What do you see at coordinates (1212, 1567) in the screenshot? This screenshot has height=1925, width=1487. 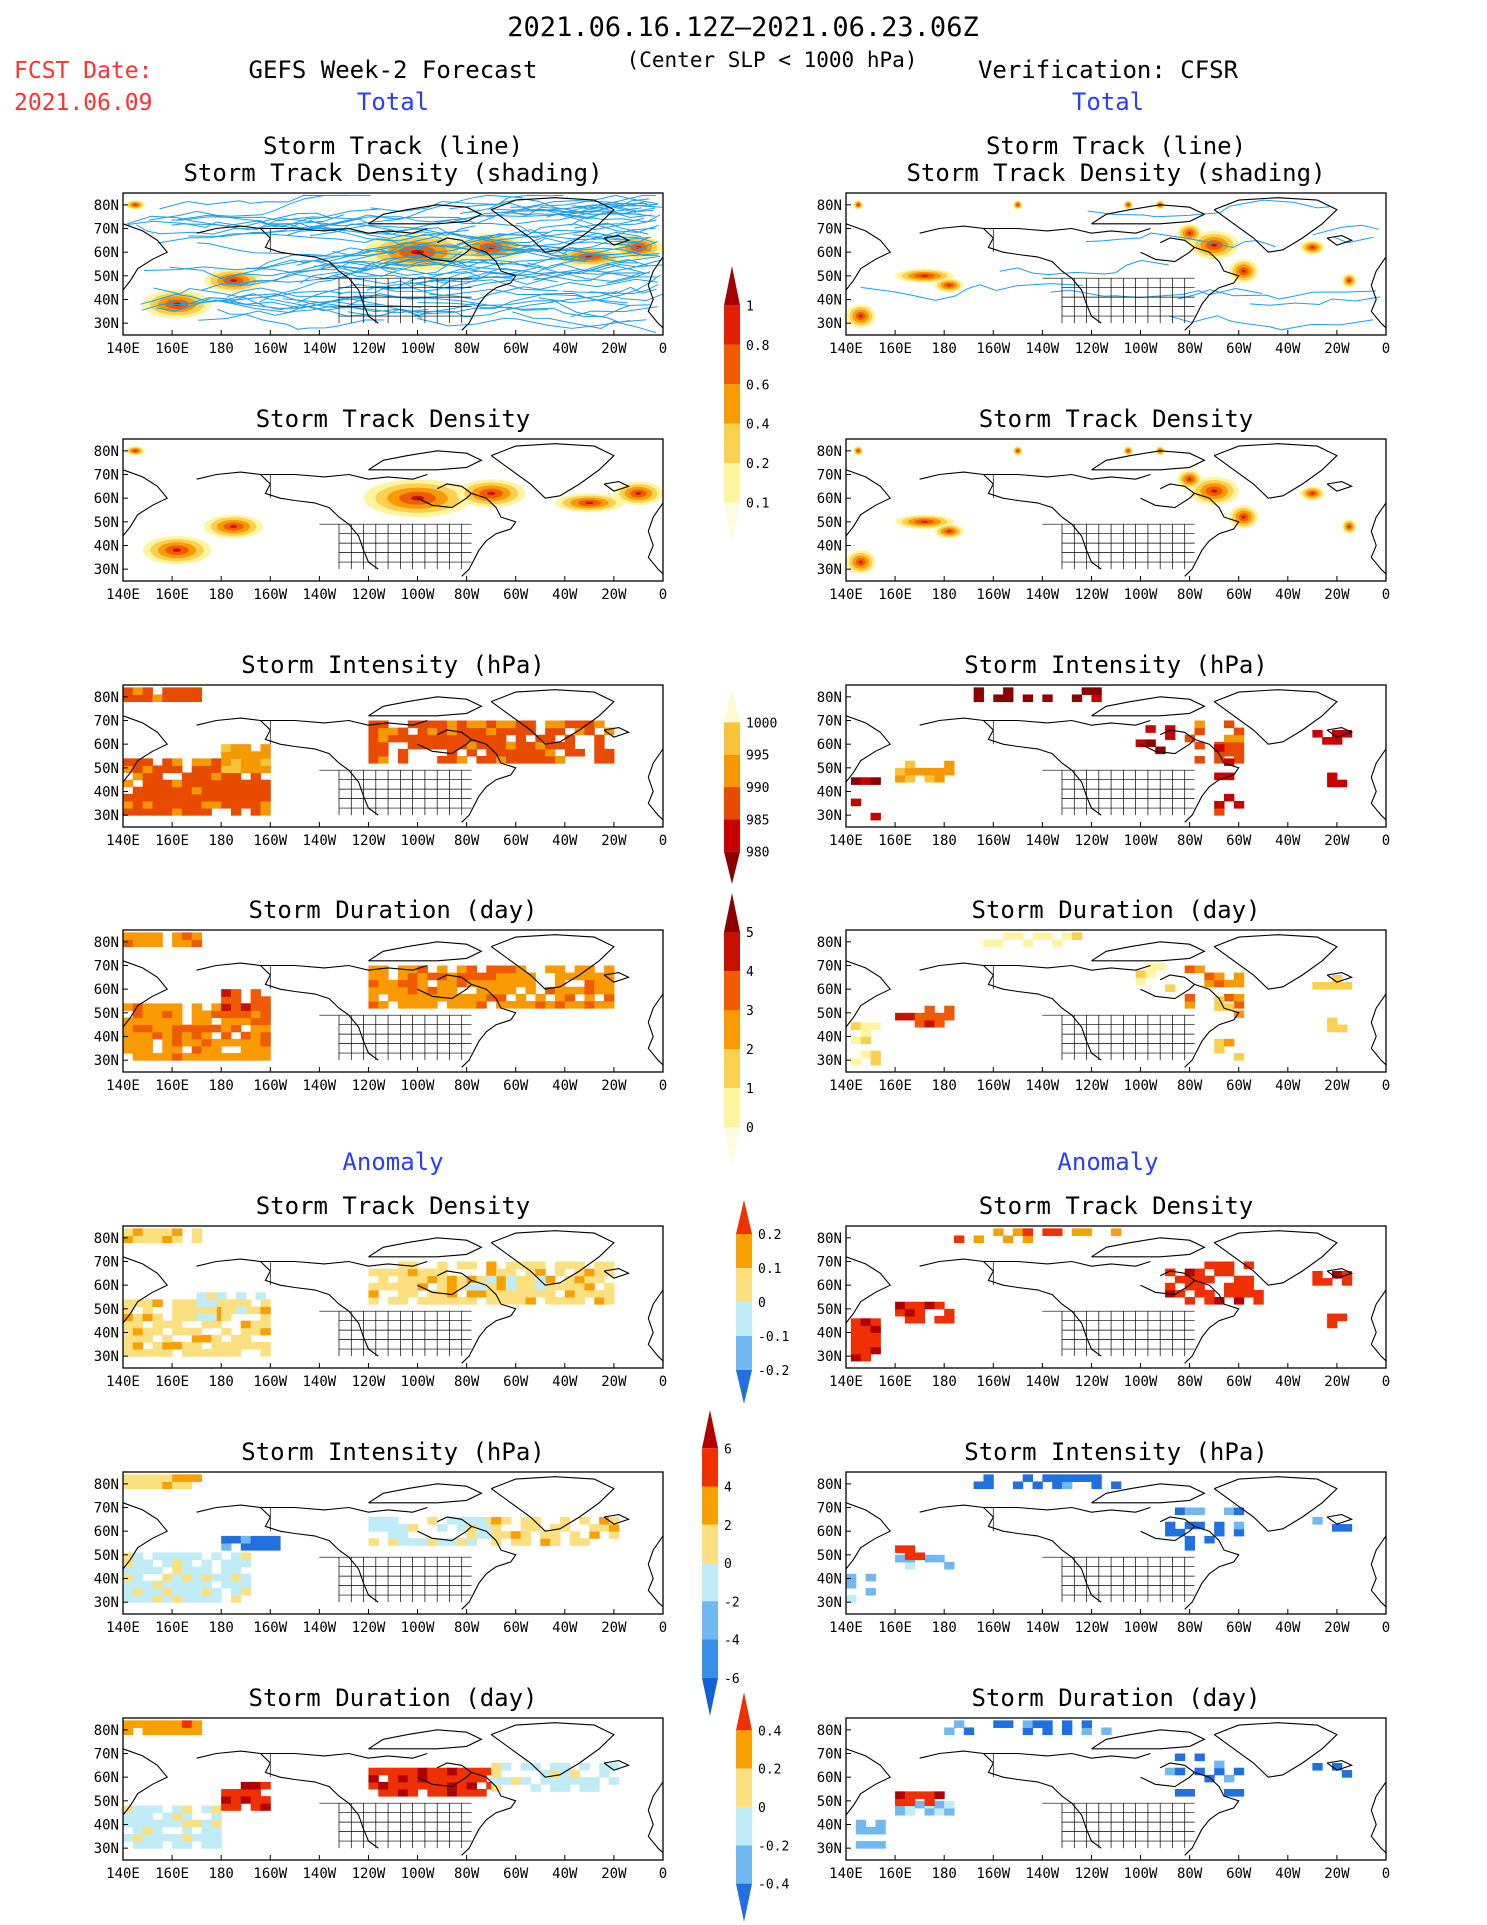 I see `east-coast` at bounding box center [1212, 1567].